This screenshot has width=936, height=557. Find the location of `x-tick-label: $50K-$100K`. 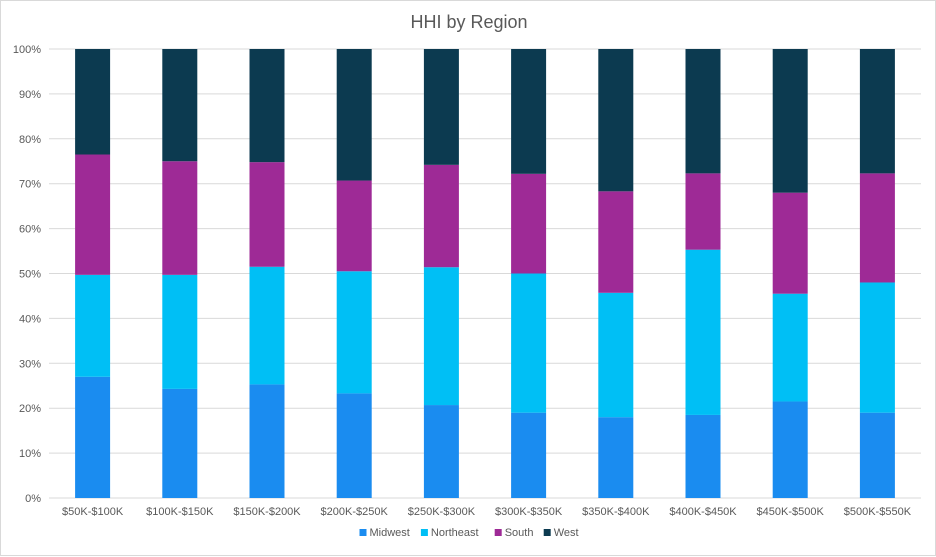

x-tick-label: $50K-$100K is located at coordinates (93, 512).